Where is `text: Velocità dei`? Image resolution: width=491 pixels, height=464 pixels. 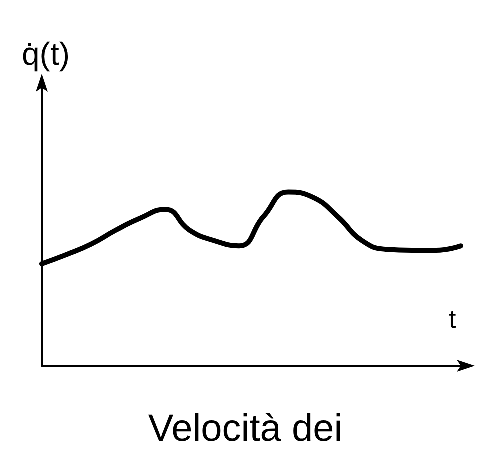 text: Velocità dei is located at coordinates (245, 429).